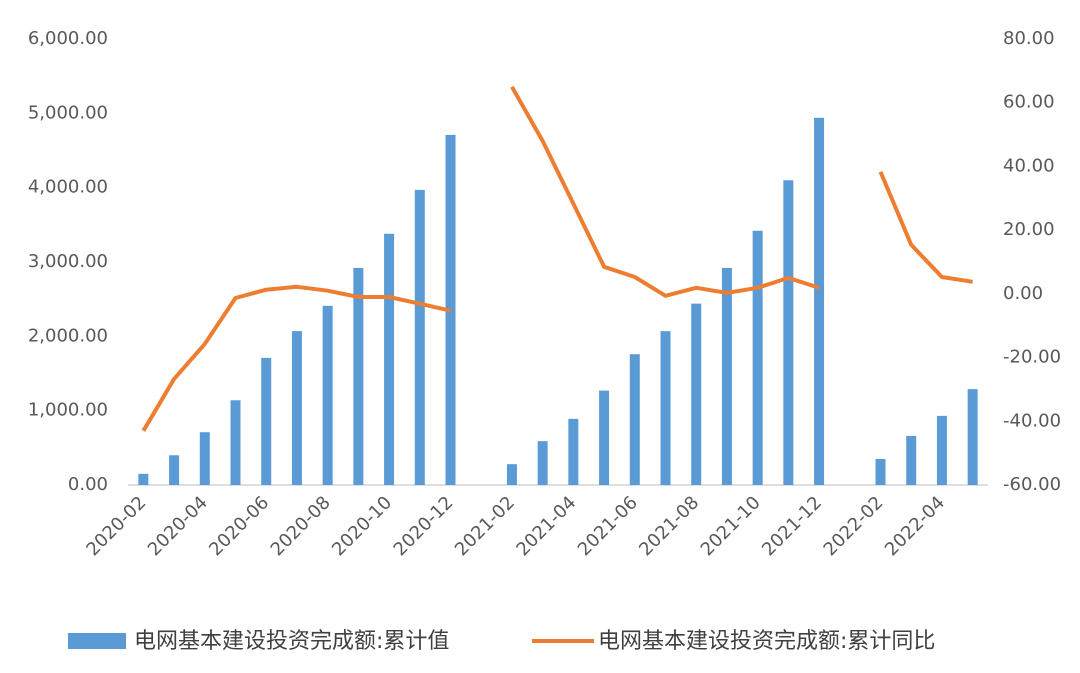 This screenshot has height=673, width=1080. I want to click on x-tick-label: 2021-02, so click(485, 526).